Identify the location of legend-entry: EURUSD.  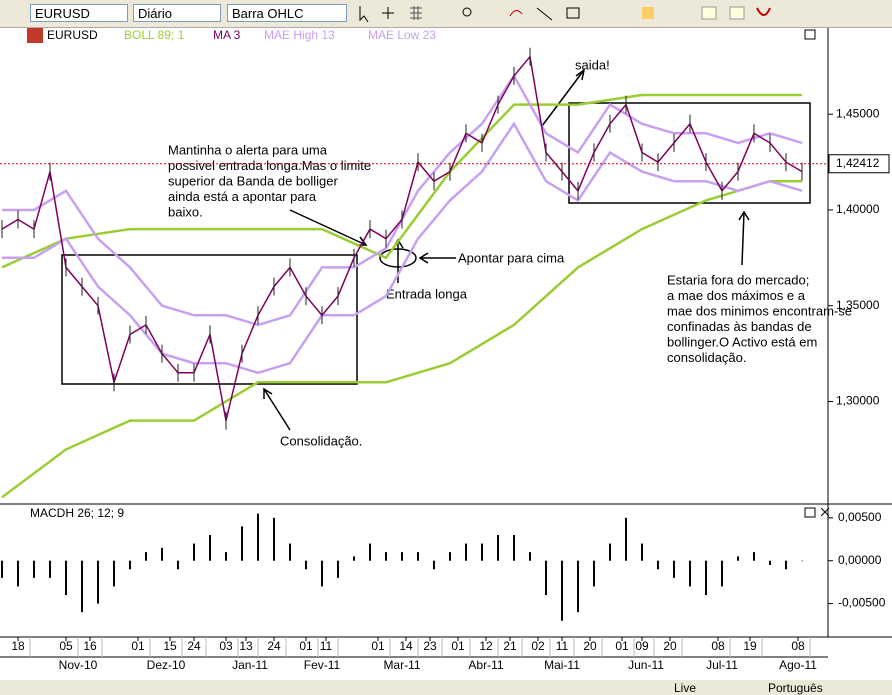
(72, 35).